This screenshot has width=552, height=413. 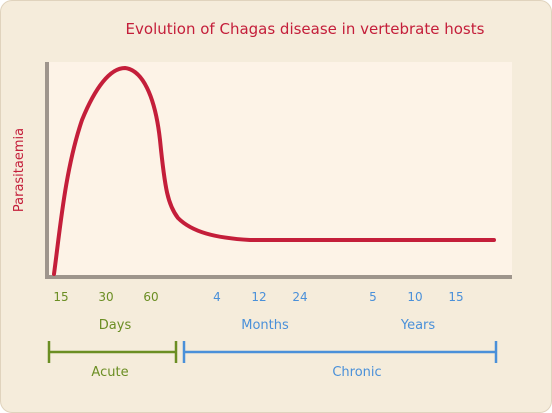 What do you see at coordinates (61, 297) in the screenshot?
I see `tick-day-15: 15` at bounding box center [61, 297].